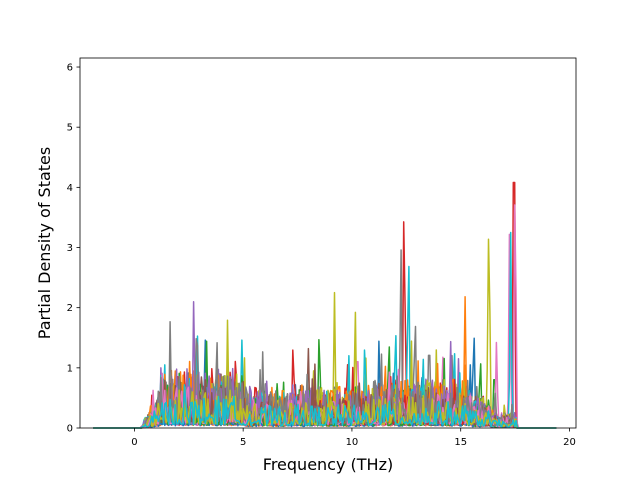 The height and width of the screenshot is (480, 640). I want to click on y-tick-label: 0, so click(70, 429).